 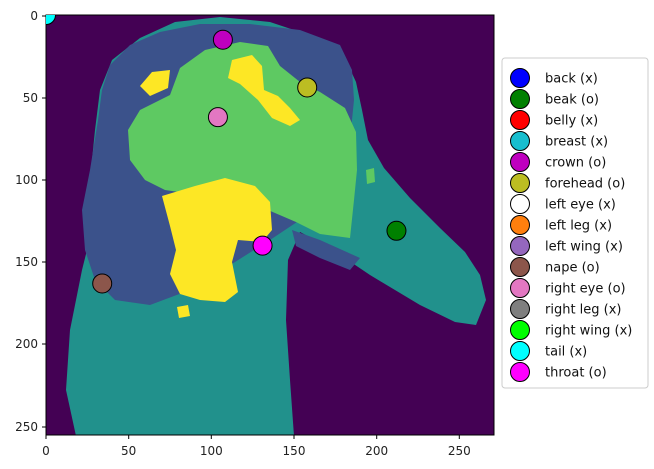 What do you see at coordinates (571, 121) in the screenshot?
I see `legend-label: belly (x)` at bounding box center [571, 121].